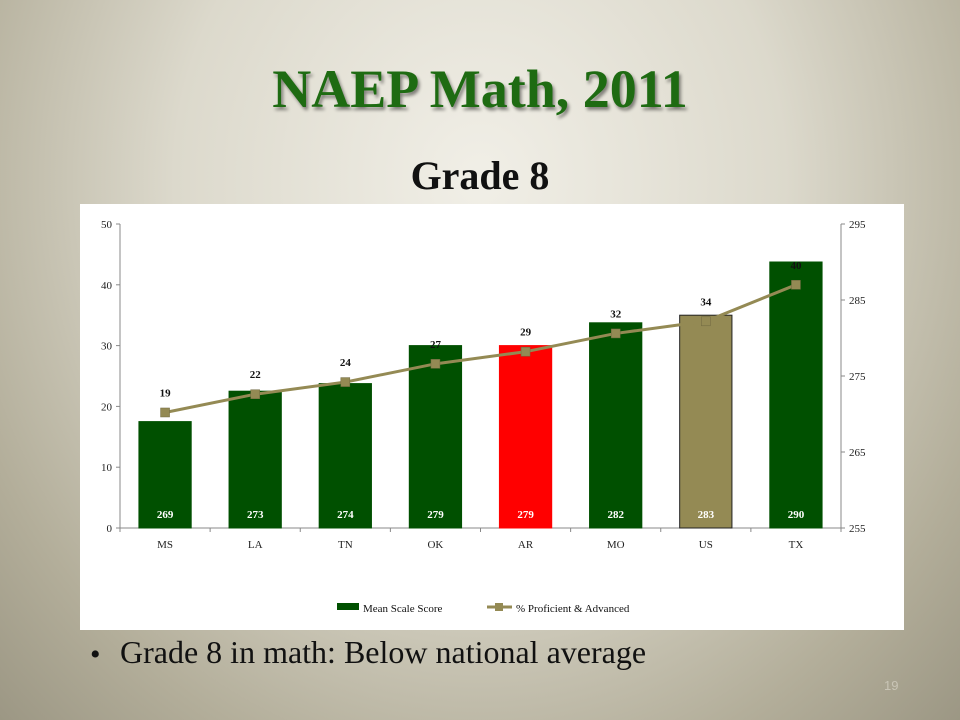 This screenshot has width=960, height=720. Describe the element at coordinates (107, 347) in the screenshot. I see `y-left-tick-label: 30` at that location.